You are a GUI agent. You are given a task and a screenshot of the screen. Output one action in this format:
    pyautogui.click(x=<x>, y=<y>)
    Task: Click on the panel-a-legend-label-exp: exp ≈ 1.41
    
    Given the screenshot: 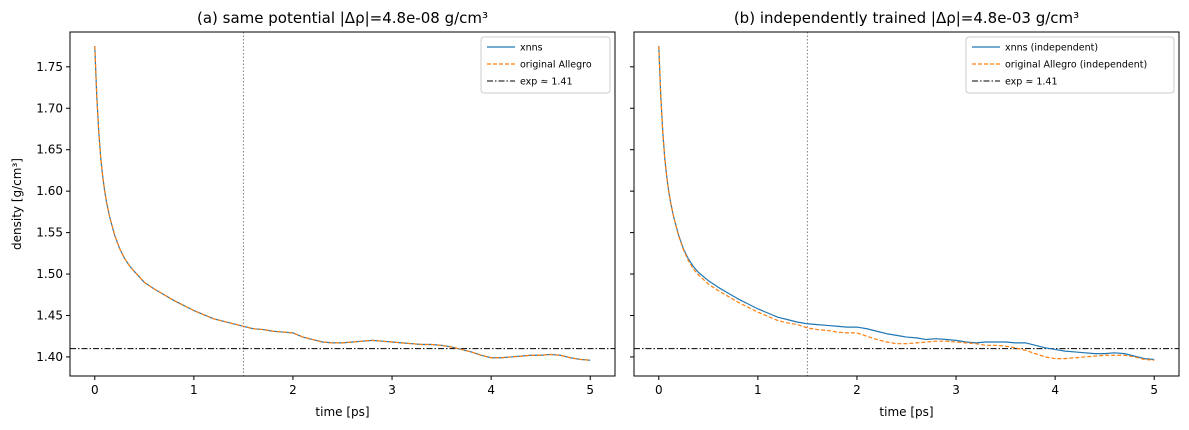 What is the action you would take?
    pyautogui.click(x=546, y=82)
    